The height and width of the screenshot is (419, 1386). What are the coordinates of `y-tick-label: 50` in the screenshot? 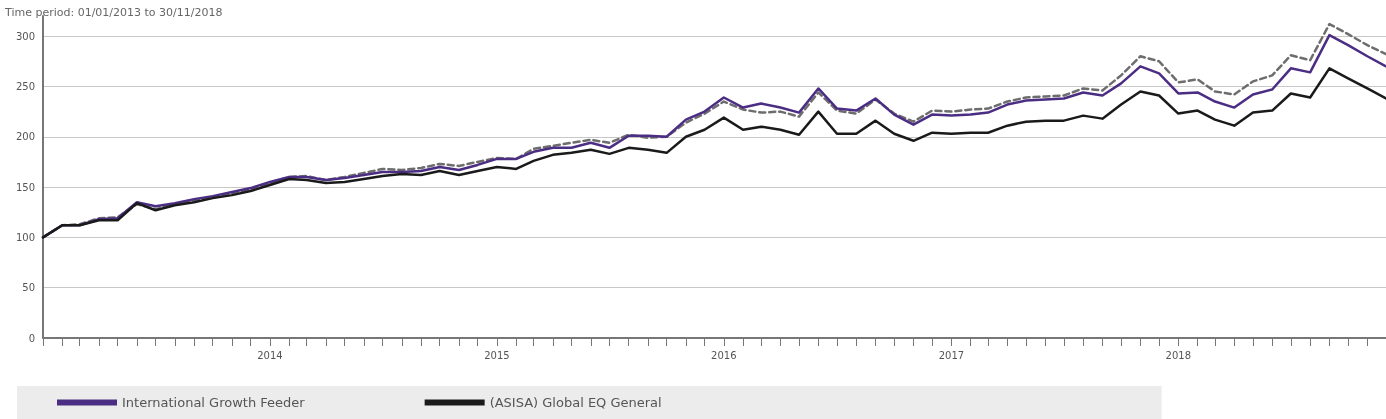 It's located at (28, 288).